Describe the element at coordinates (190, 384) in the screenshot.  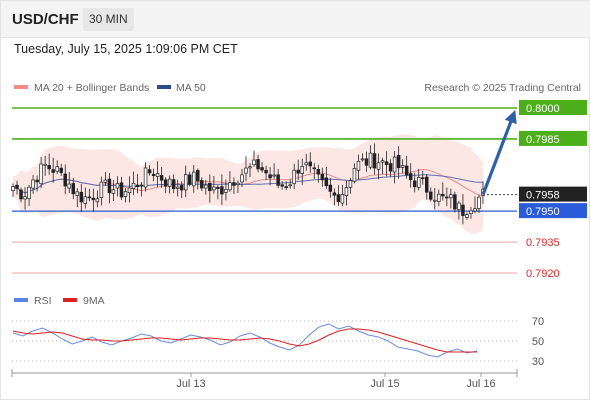
I see `x-tick-label: Jul 13` at that location.